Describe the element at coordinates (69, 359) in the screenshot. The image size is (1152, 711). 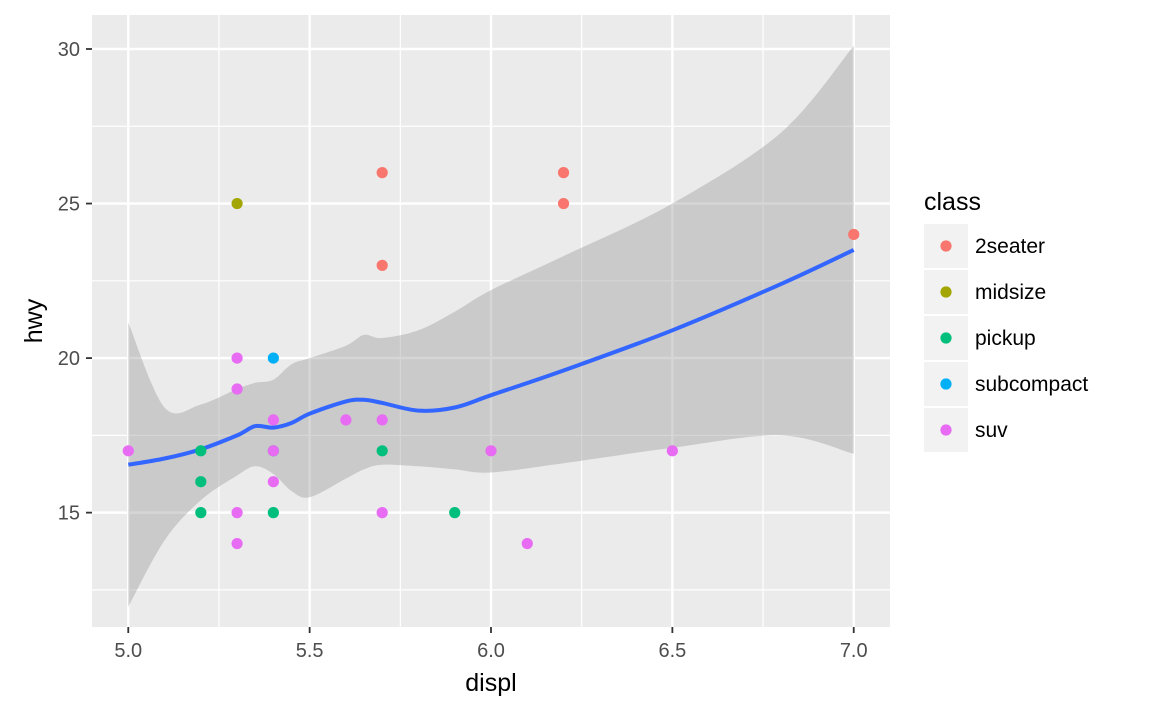
I see `y-tick-label: 20` at that location.